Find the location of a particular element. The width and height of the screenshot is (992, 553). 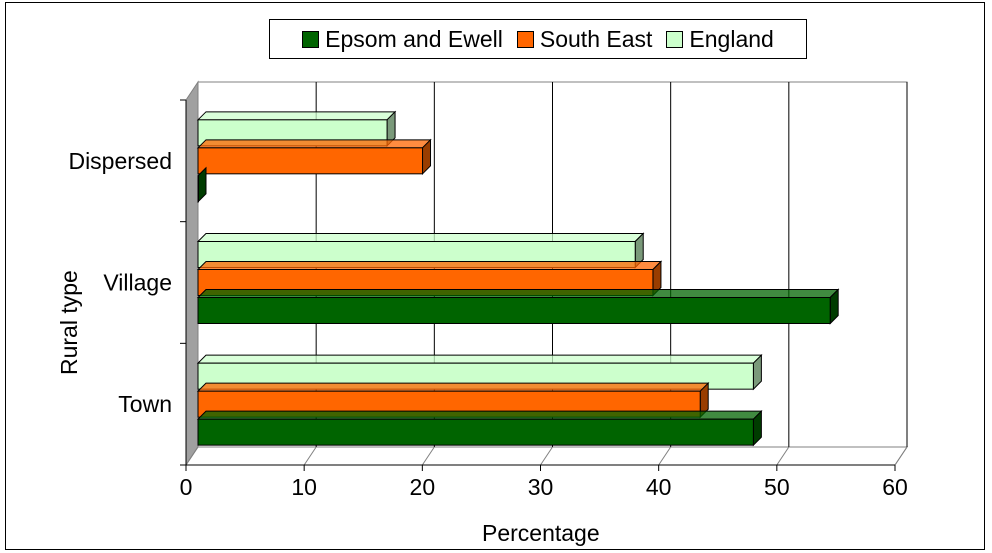

legend-swatch-south-east is located at coordinates (525, 39).